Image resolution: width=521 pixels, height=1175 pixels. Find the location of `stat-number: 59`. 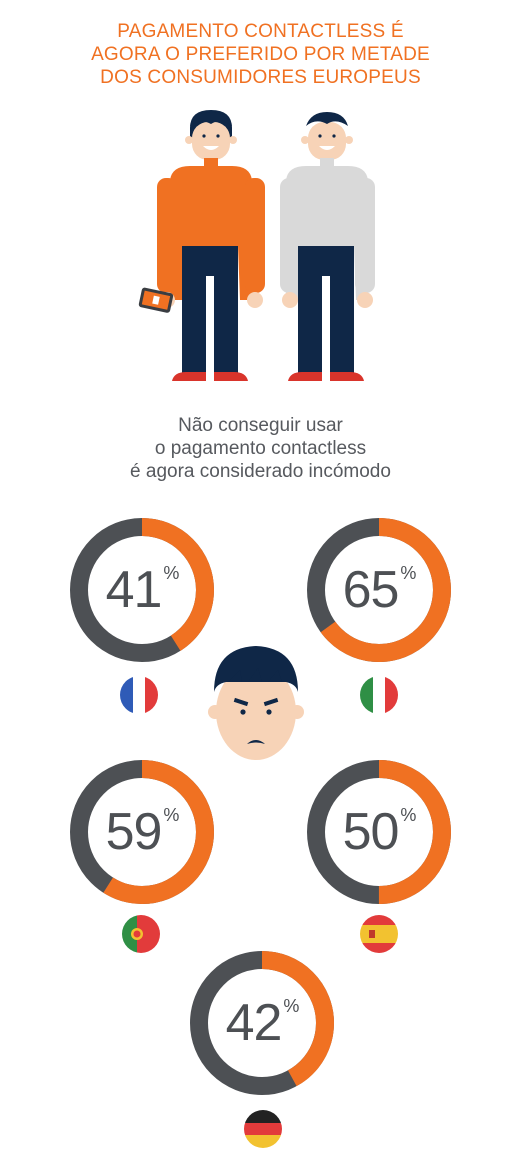

stat-number: 59 is located at coordinates (134, 832).